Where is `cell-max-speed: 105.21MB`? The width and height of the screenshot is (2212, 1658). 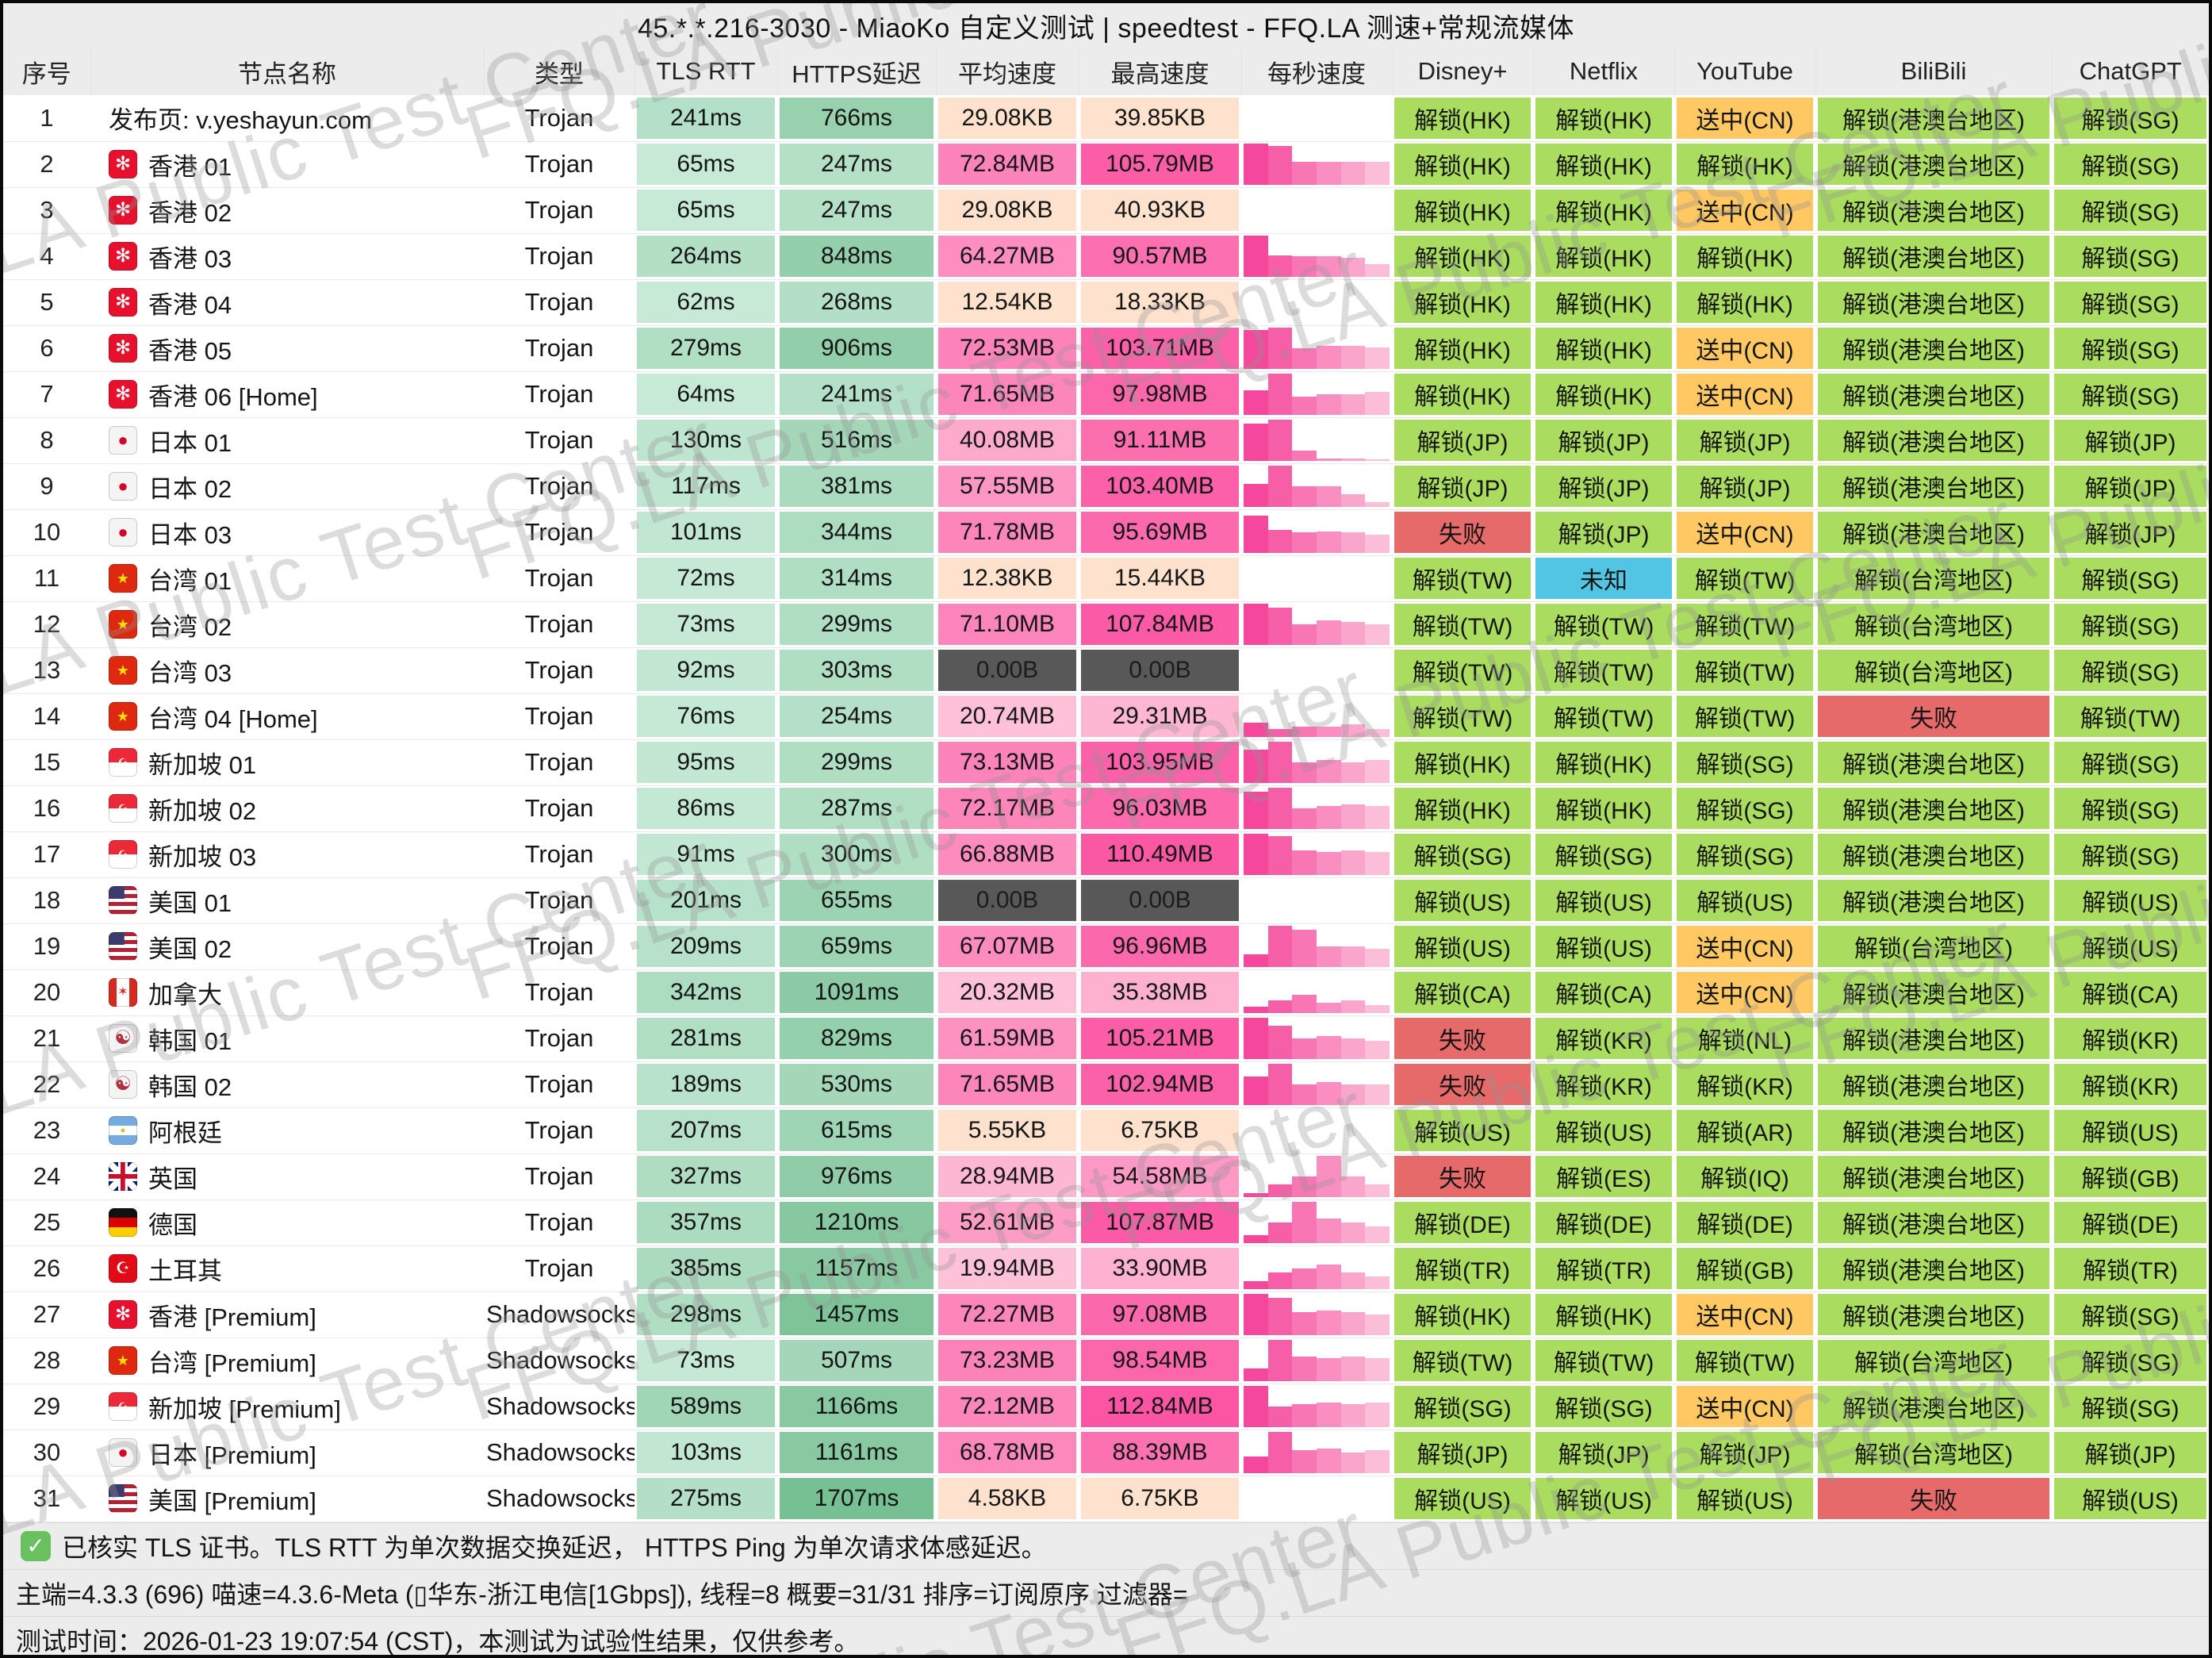 cell-max-speed: 105.21MB is located at coordinates (1160, 1038).